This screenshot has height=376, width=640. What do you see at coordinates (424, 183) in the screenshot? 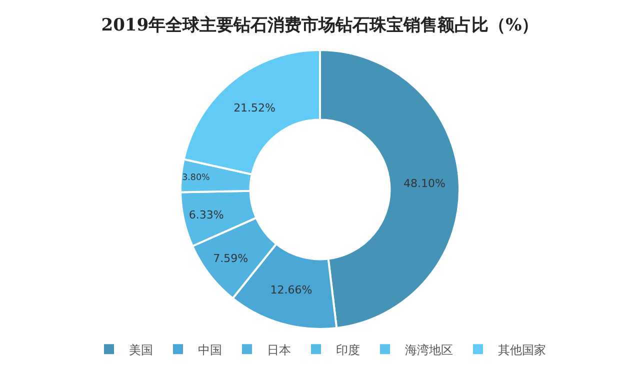
I see `data-label: 48.10%` at bounding box center [424, 183].